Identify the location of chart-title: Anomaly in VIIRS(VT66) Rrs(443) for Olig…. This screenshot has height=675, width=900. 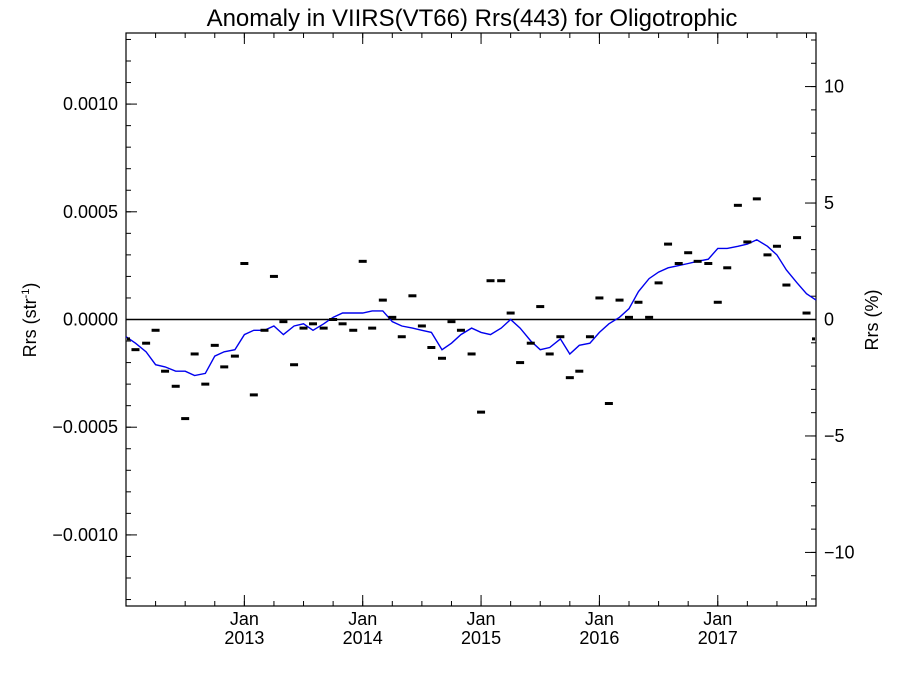
(472, 18).